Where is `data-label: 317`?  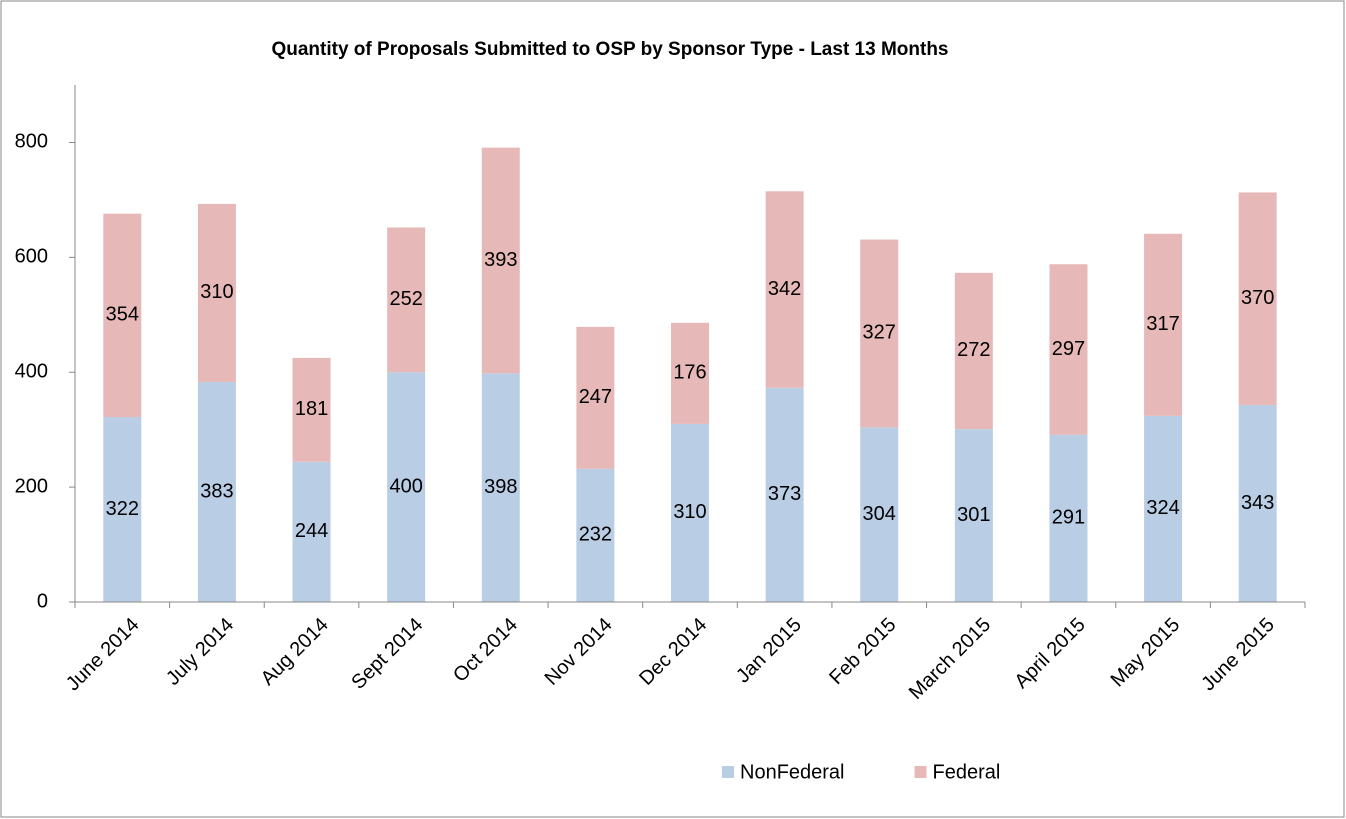
data-label: 317 is located at coordinates (1162, 324).